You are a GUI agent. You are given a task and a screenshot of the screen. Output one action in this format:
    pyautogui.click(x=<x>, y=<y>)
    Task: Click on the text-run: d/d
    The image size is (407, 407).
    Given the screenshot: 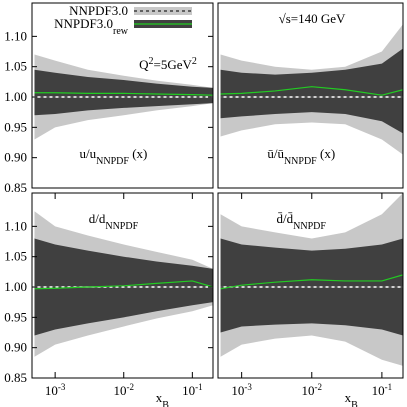 What is the action you would take?
    pyautogui.click(x=97, y=218)
    